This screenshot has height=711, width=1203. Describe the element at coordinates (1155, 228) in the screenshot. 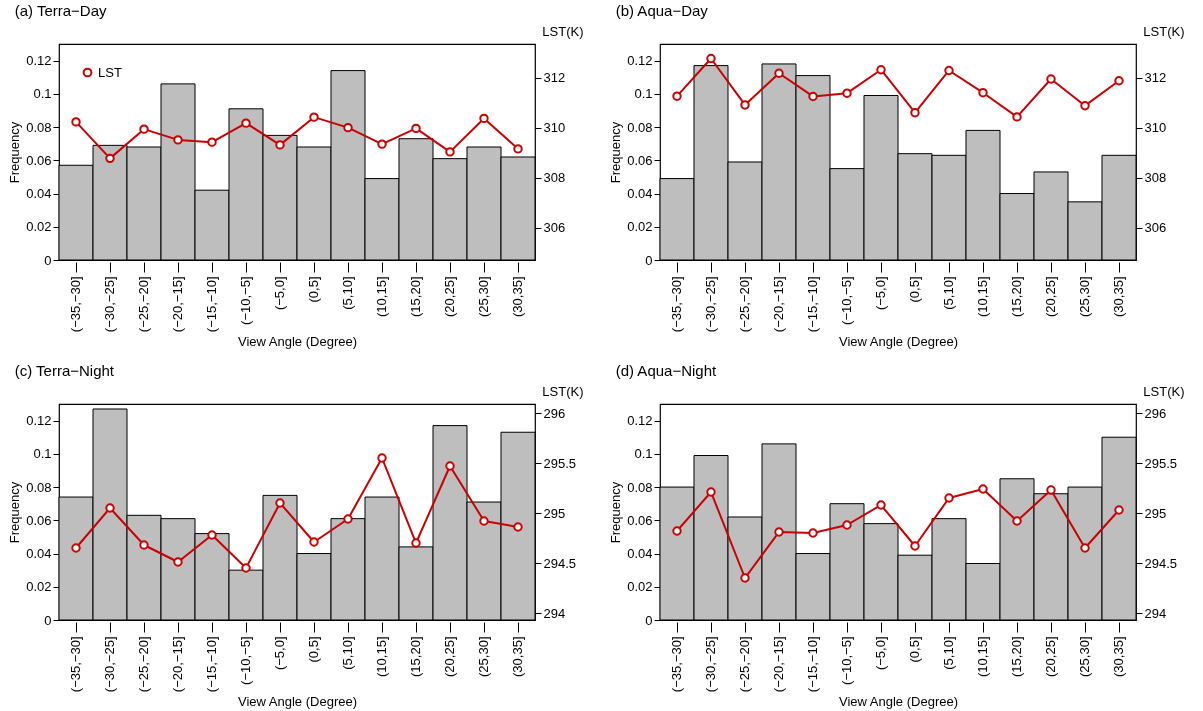

I see `y2-tick-label: 306` at that location.